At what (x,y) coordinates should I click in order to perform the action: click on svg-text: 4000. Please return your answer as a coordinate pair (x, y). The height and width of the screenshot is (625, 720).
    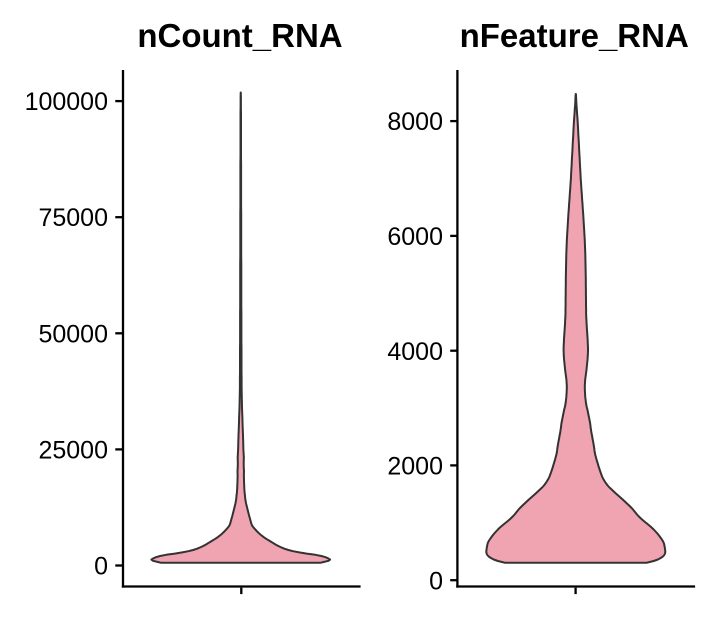
    Looking at the image, I should click on (415, 352).